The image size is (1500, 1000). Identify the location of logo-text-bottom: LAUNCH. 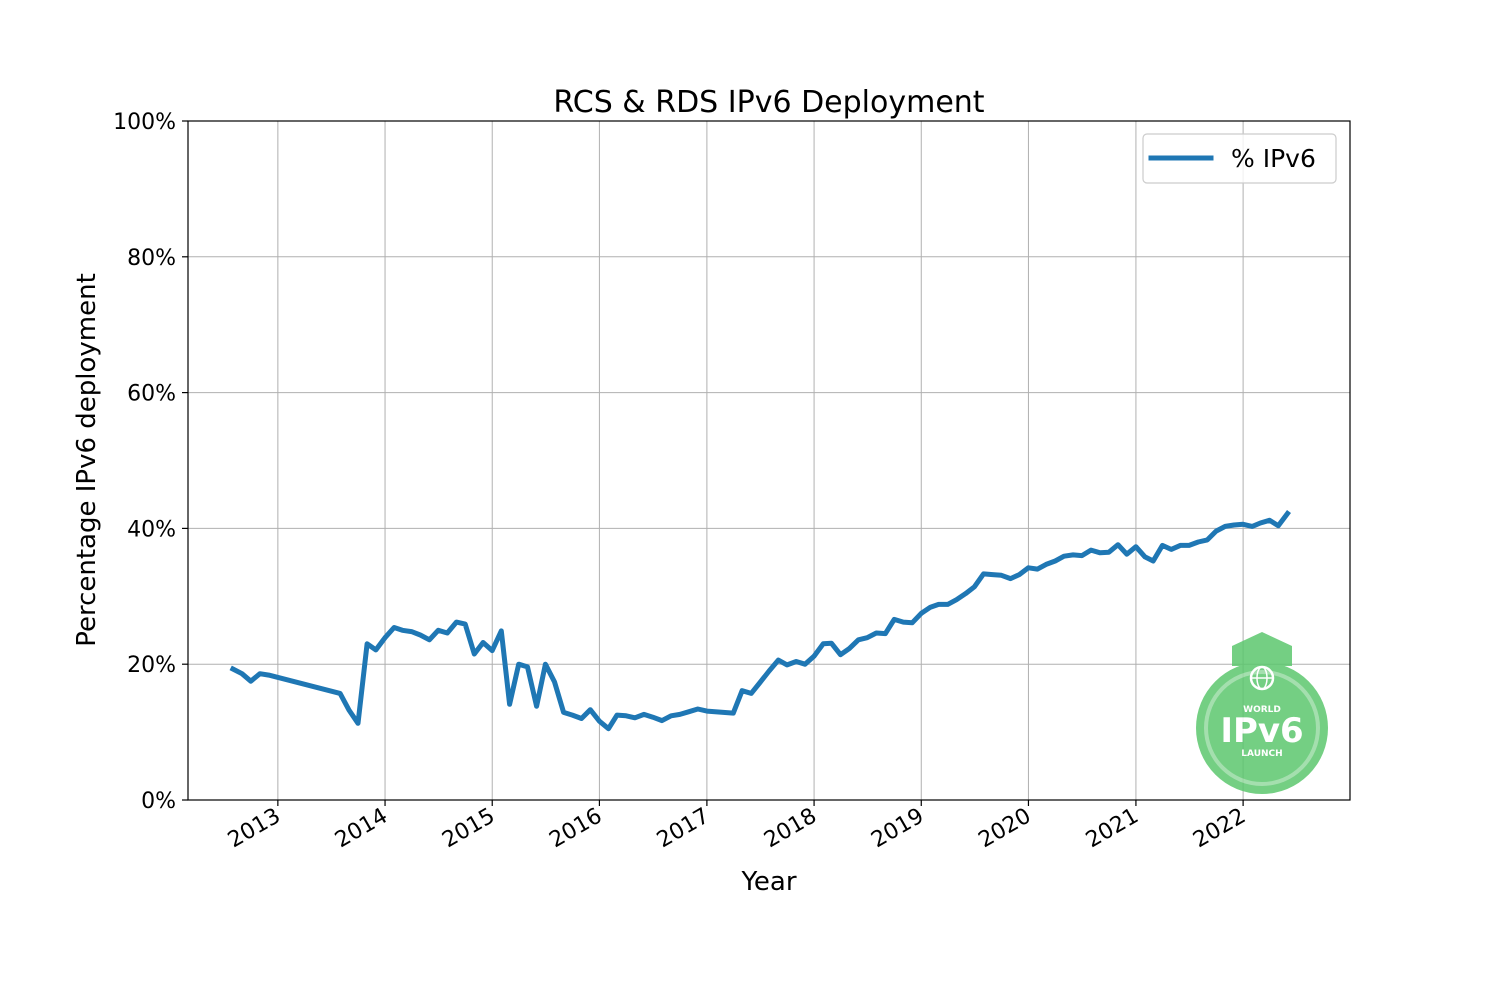
(1261, 754).